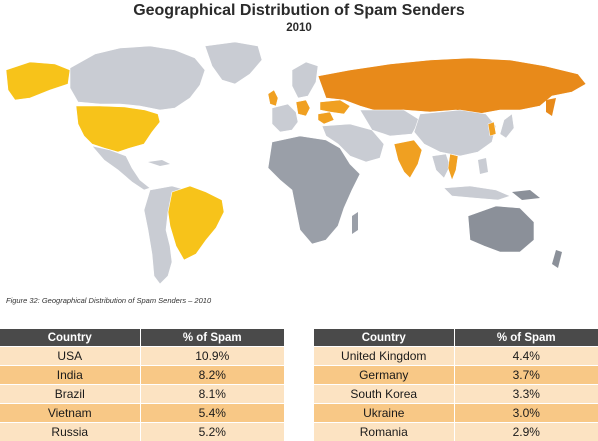 The image size is (598, 441). I want to click on table-row: United Kingdom 4.4%, so click(456, 356).